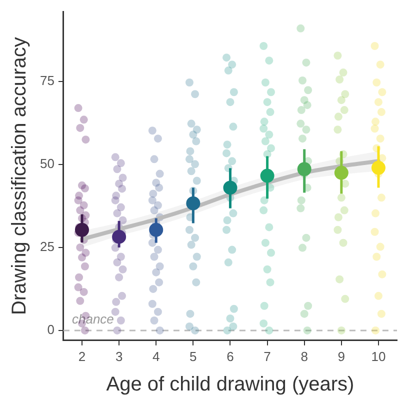  I want to click on x-tick-label: 8, so click(304, 356).